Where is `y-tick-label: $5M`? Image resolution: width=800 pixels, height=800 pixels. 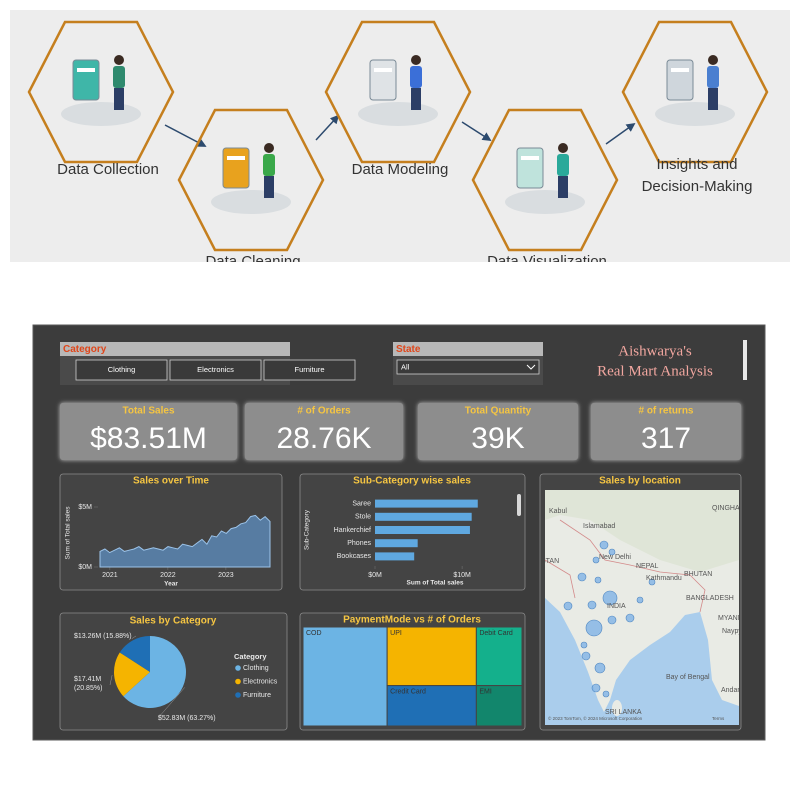
y-tick-label: $5M is located at coordinates (85, 507).